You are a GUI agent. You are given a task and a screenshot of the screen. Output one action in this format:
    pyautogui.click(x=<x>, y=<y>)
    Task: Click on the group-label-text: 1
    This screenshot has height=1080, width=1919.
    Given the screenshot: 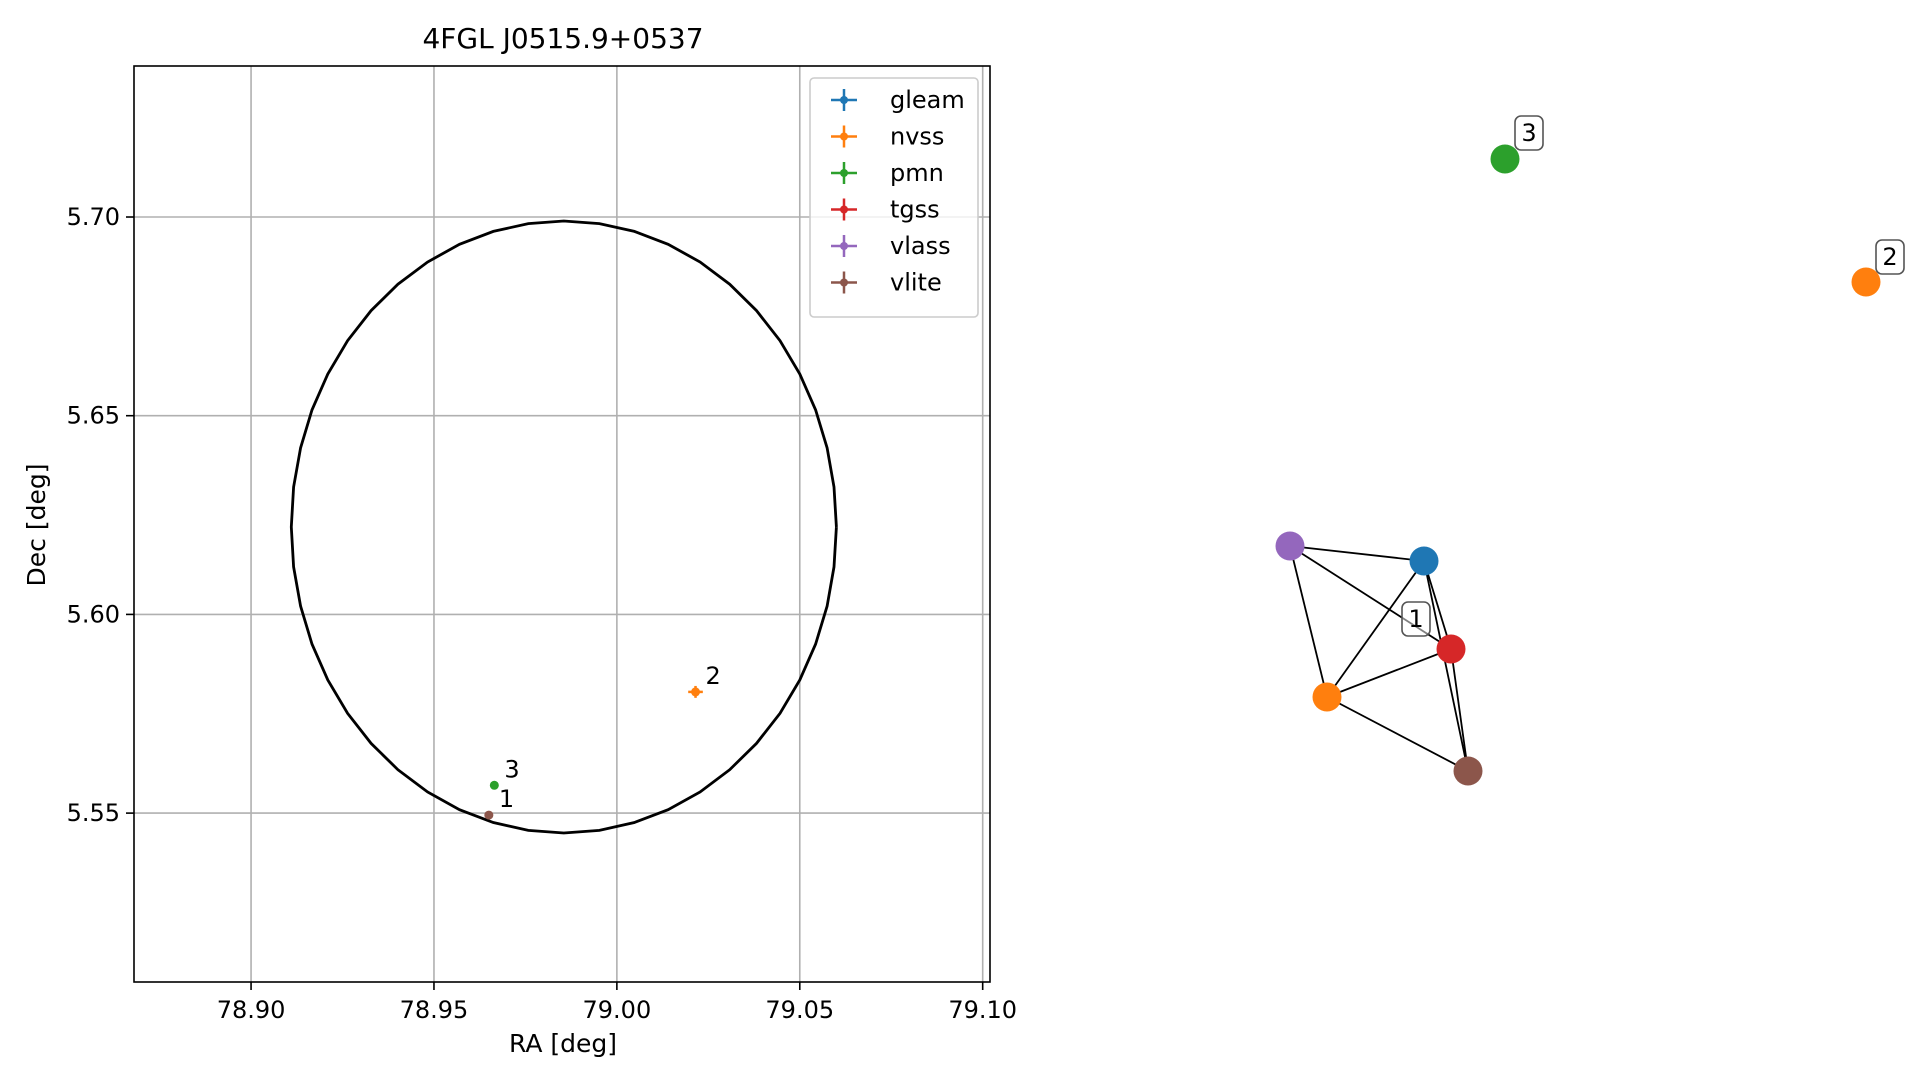 What is the action you would take?
    pyautogui.click(x=1415, y=619)
    